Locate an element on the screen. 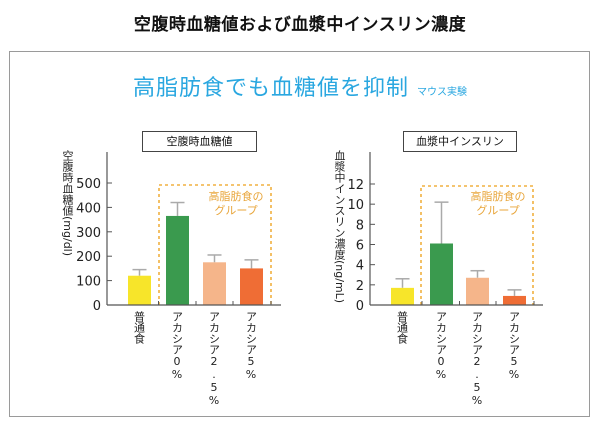 The image size is (600, 427). group-label-insulin: 高脂肪食の グループ is located at coordinates (498, 204).